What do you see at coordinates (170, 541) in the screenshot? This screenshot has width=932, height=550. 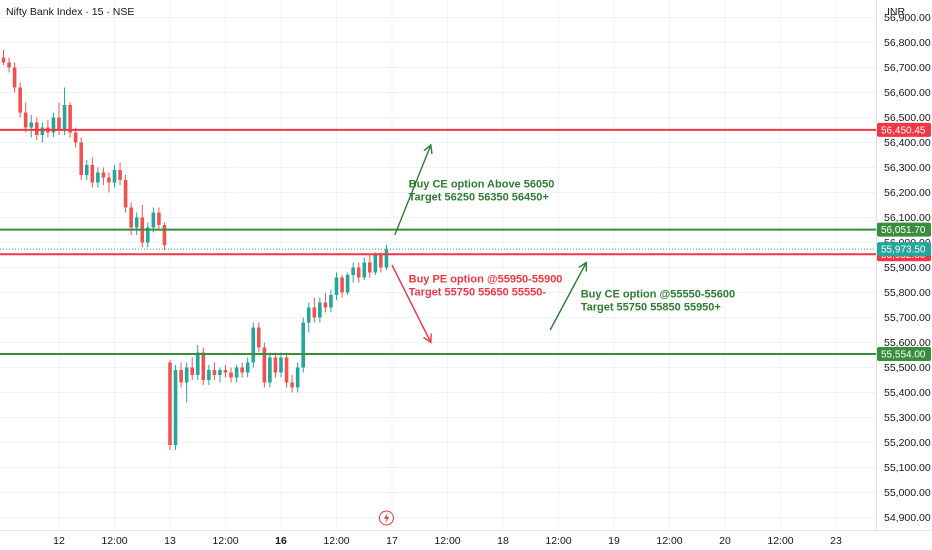 I see `x-tick-label: 13` at bounding box center [170, 541].